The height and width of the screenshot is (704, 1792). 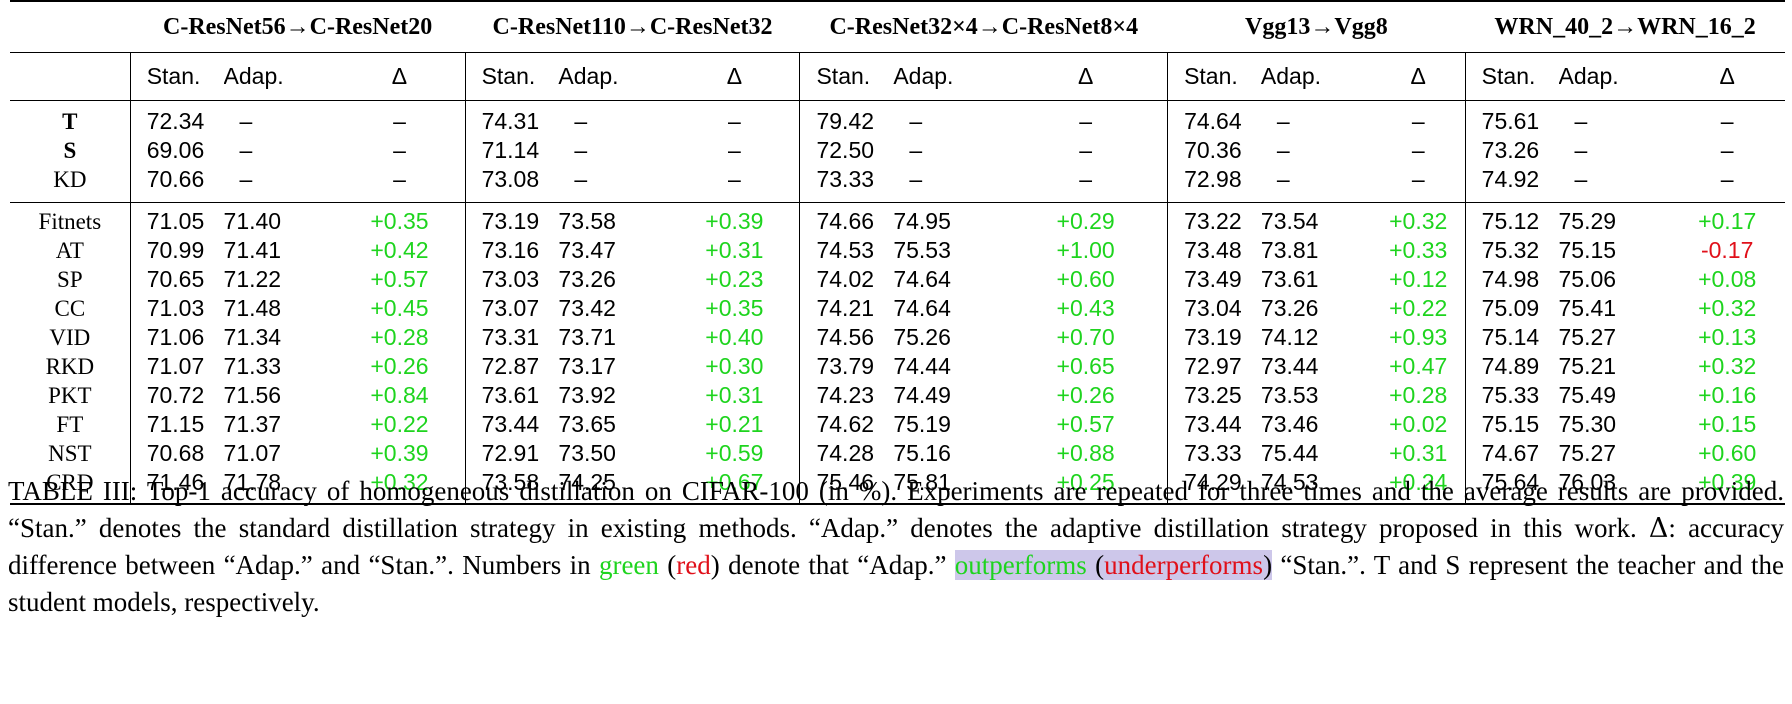 What do you see at coordinates (511, 76) in the screenshot?
I see `col-header-stan: Stan.` at bounding box center [511, 76].